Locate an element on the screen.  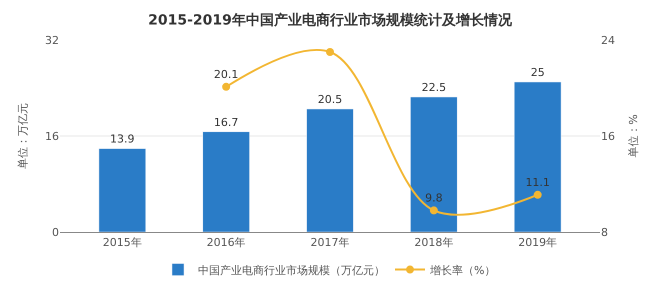
data-label: 22.5 is located at coordinates (434, 87).